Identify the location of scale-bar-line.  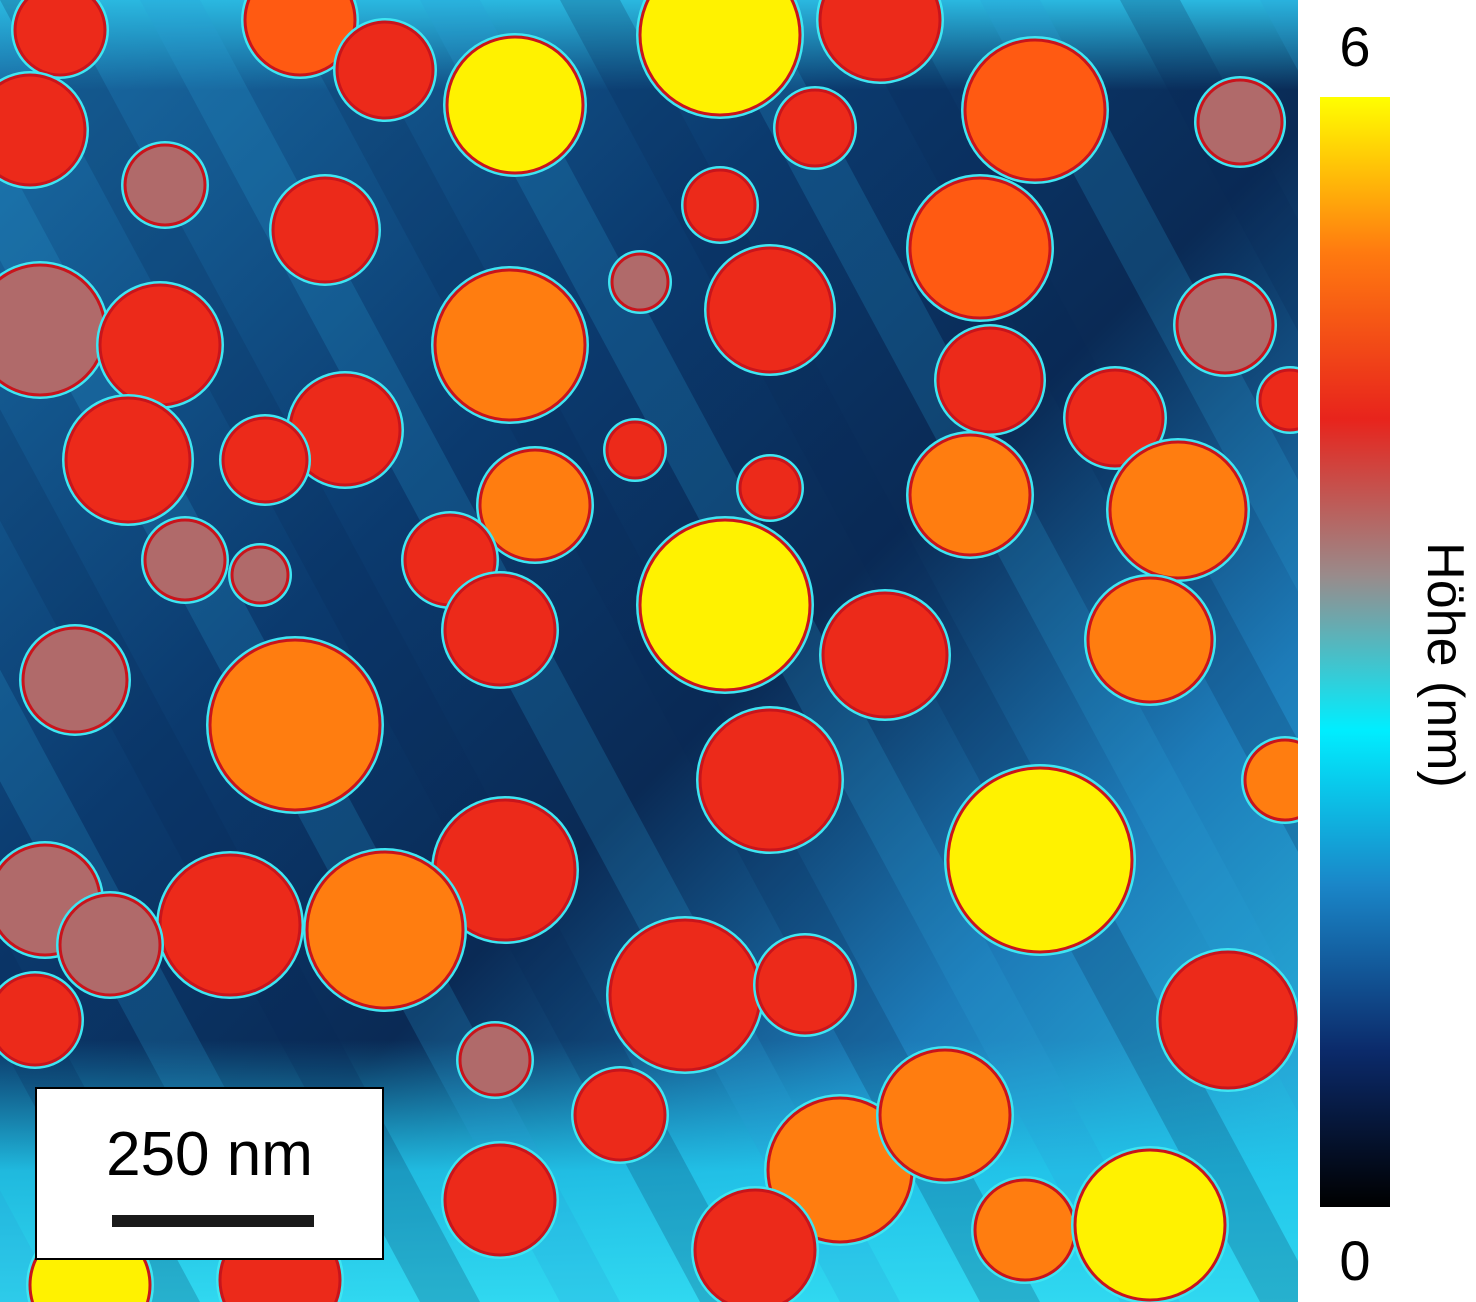
(213, 1221).